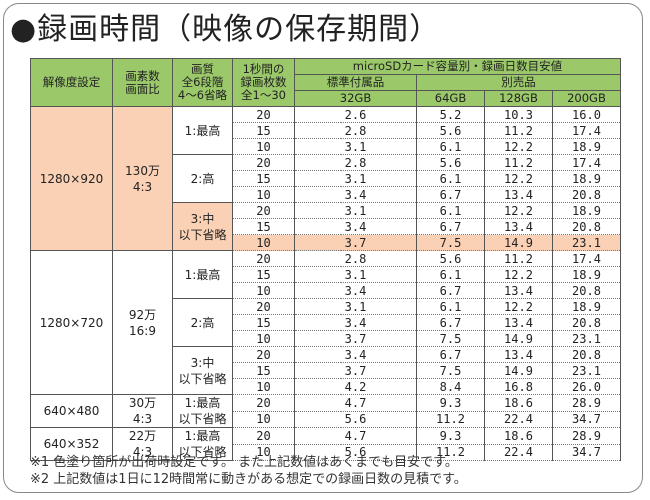 The height and width of the screenshot is (500, 650). I want to click on header-64gb: 64GB, so click(450, 98).